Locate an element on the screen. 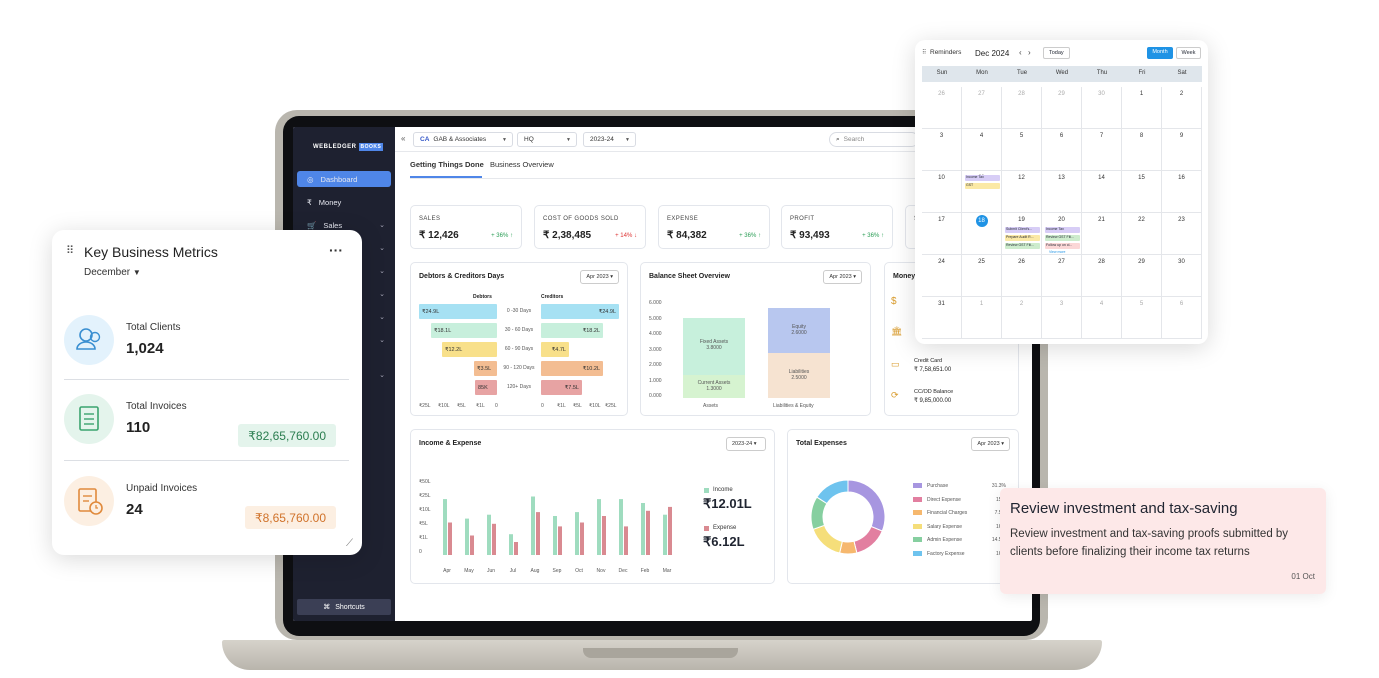  axis-tick: 5.000 is located at coordinates (655, 318).